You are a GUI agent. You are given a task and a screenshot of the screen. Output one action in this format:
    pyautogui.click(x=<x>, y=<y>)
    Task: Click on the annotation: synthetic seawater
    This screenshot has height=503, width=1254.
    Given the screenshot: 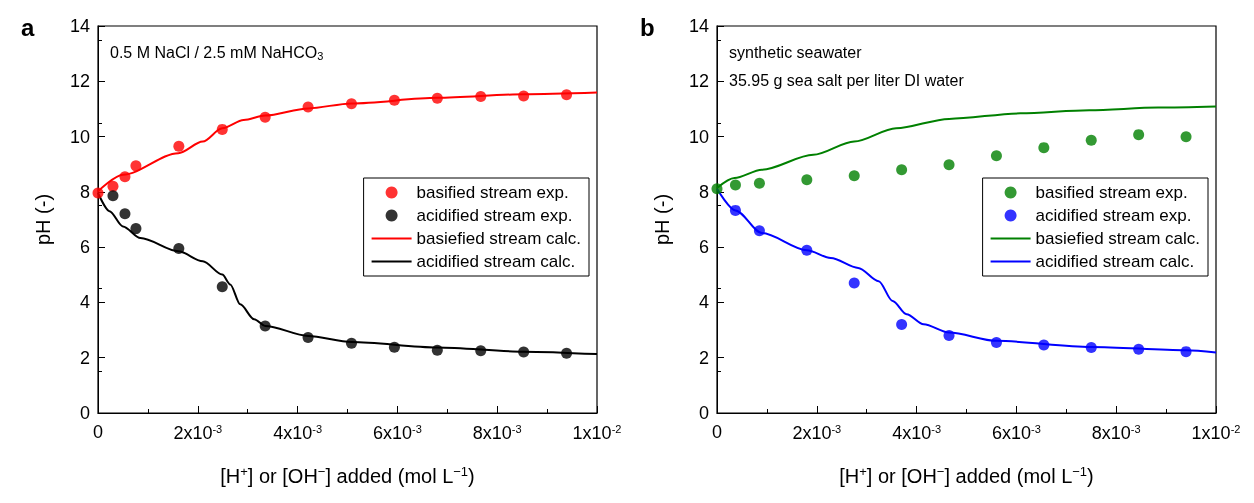 What is the action you would take?
    pyautogui.click(x=796, y=52)
    